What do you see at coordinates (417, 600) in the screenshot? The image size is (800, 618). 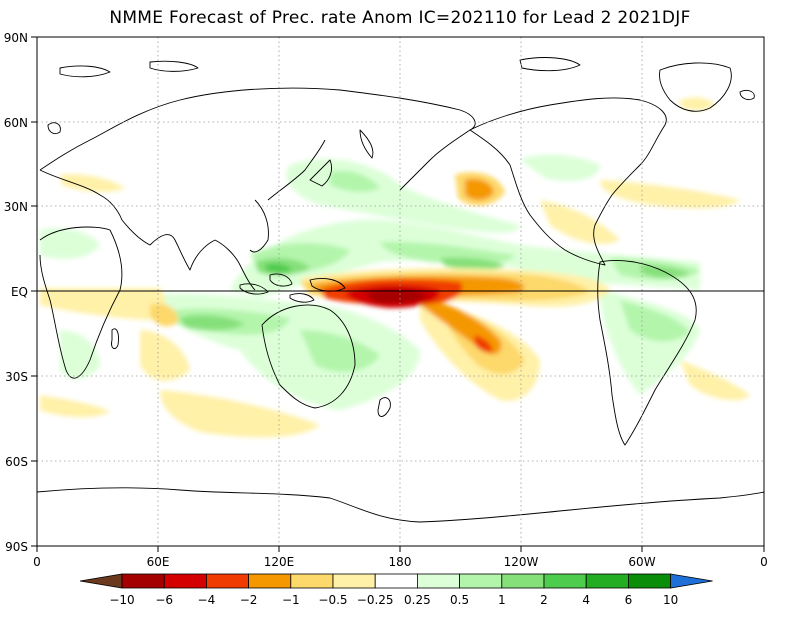 I see `colorbar-label: 0.25` at bounding box center [417, 600].